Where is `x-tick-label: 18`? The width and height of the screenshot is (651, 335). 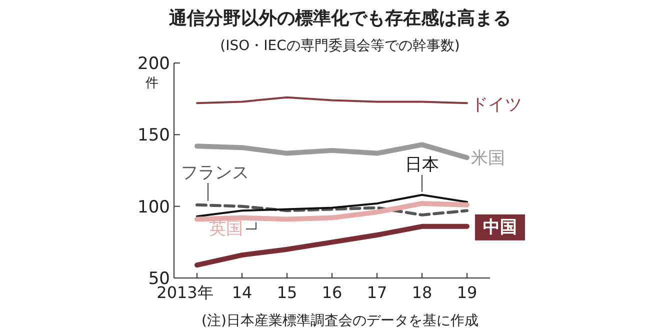
x-tick-label: 18 is located at coordinates (422, 292).